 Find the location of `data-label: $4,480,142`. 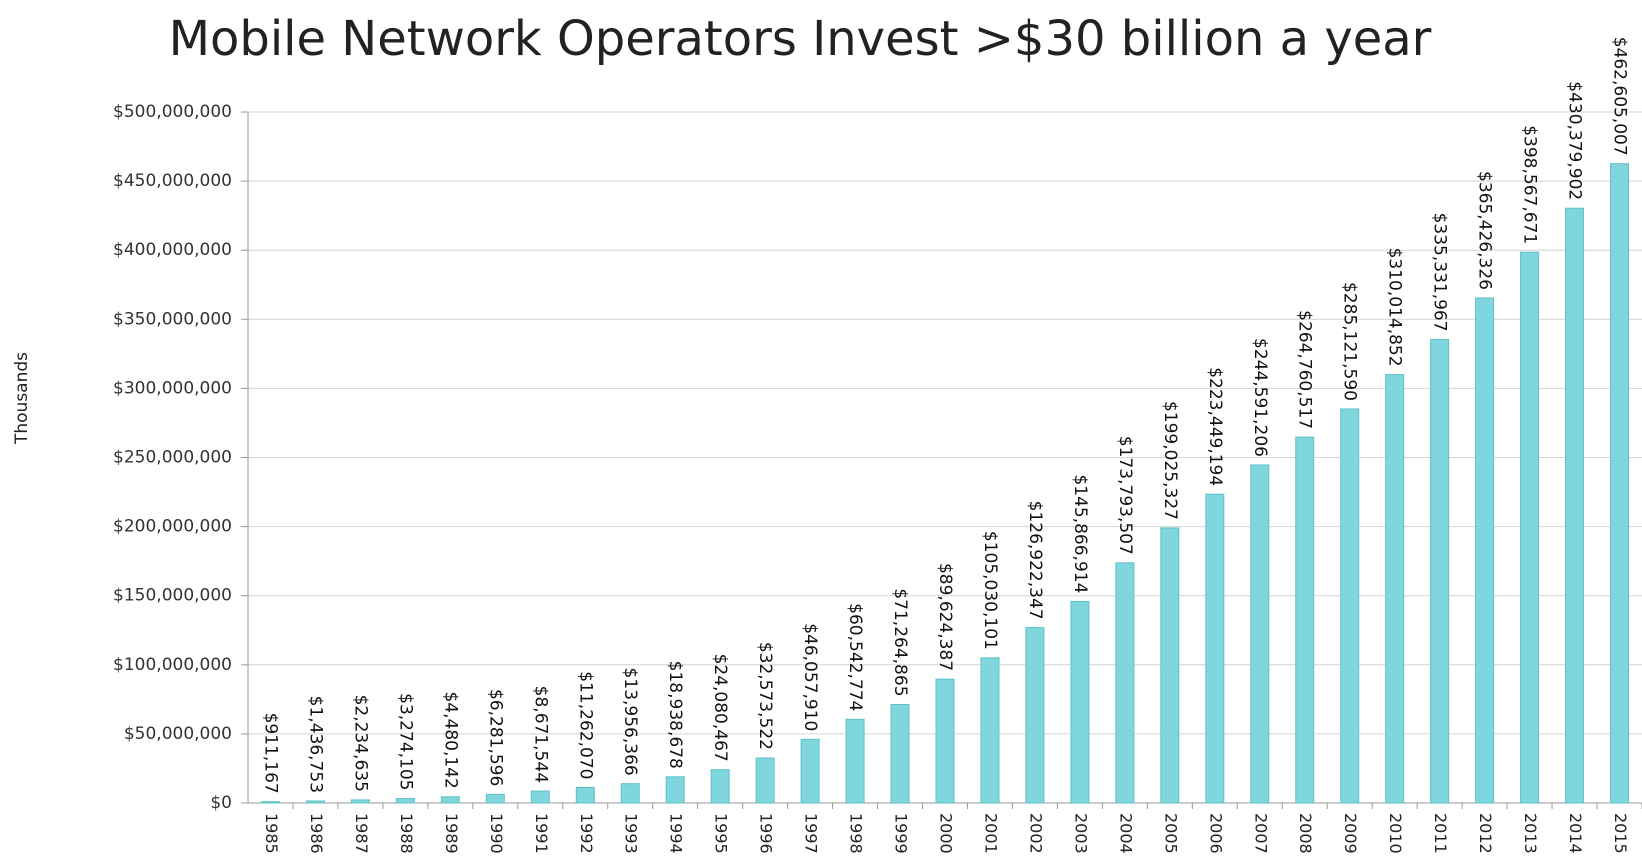

data-label: $4,480,142 is located at coordinates (450, 739).